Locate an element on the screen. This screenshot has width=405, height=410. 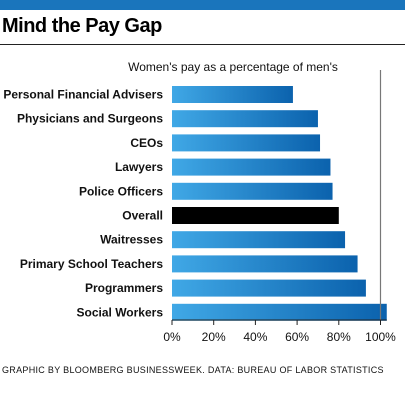
bar-overall-highlight is located at coordinates (255, 215).